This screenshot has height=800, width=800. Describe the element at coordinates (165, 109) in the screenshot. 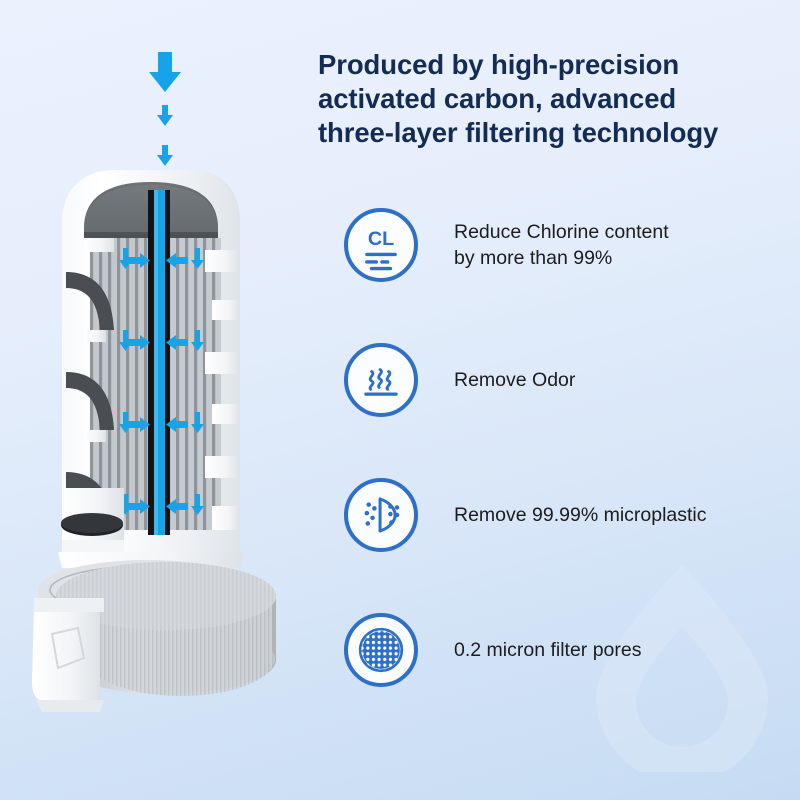

I see `inflow-arrows` at that location.